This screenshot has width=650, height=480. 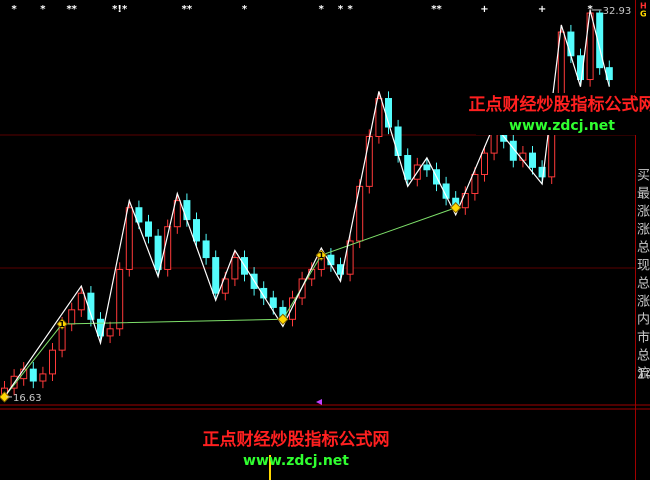 What do you see at coordinates (643, 266) in the screenshot?
I see `side-label: 现` at bounding box center [643, 266].